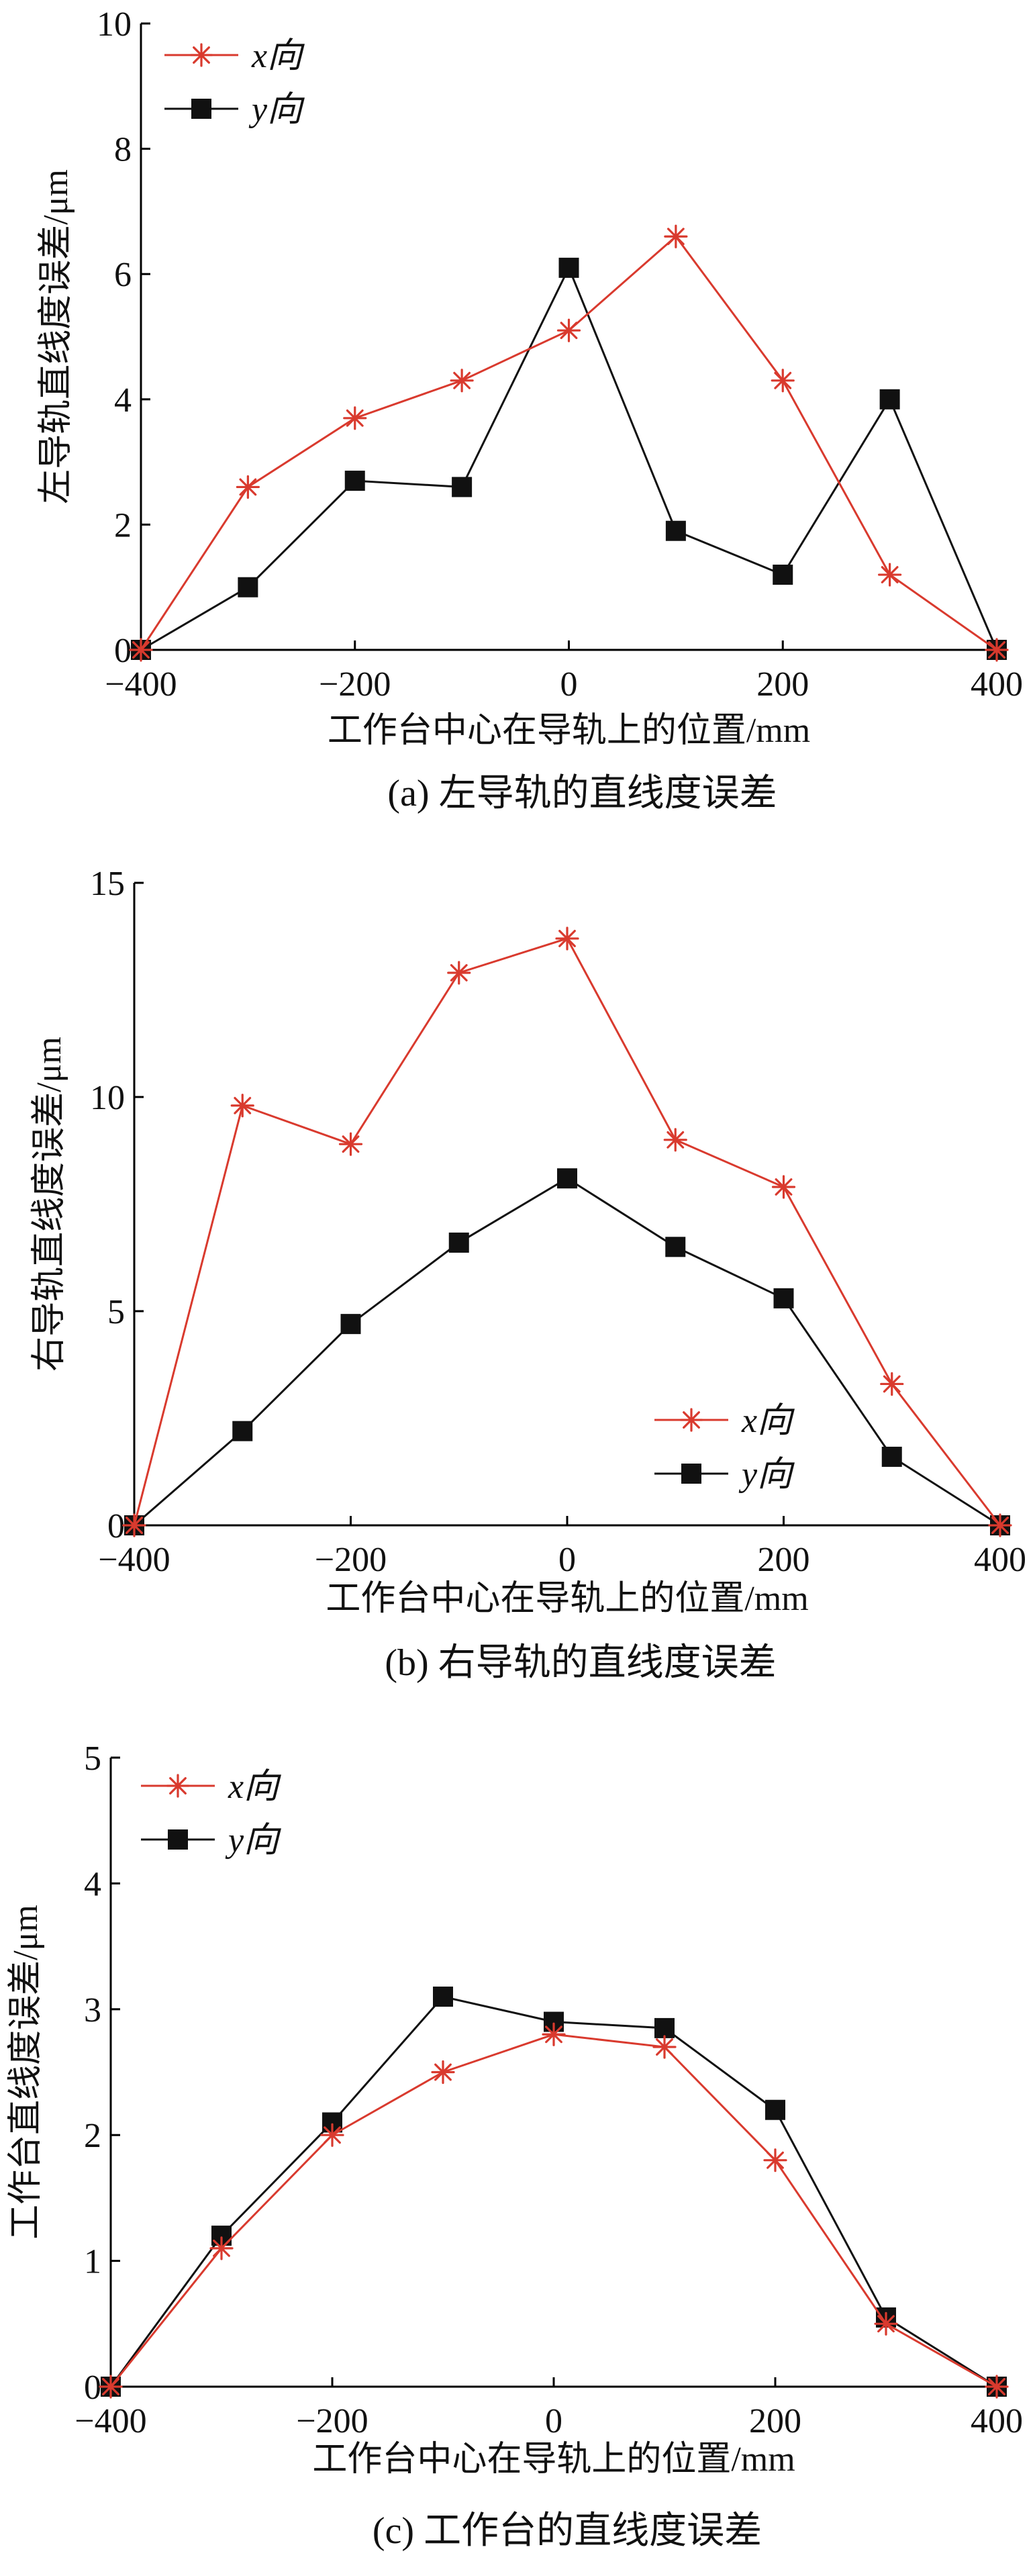  I want to click on data-point-x-1-stroke, so click(221, 2248).